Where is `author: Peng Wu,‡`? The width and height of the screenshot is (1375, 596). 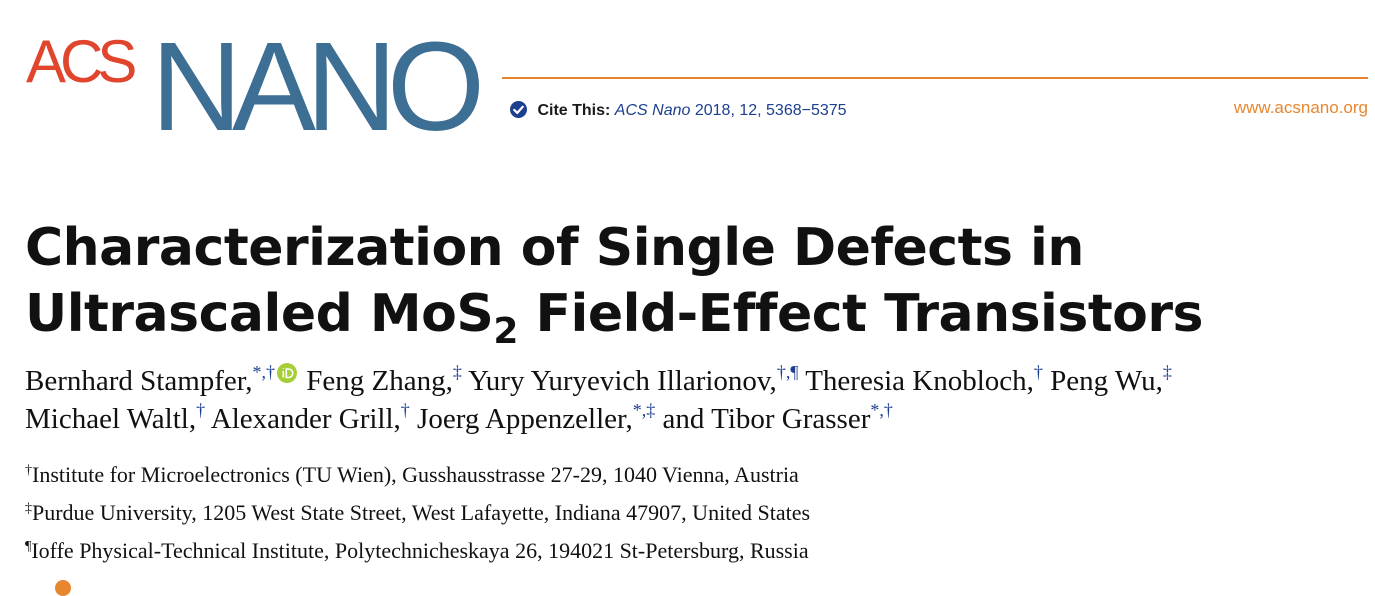 author: Peng Wu,‡ is located at coordinates (1111, 379).